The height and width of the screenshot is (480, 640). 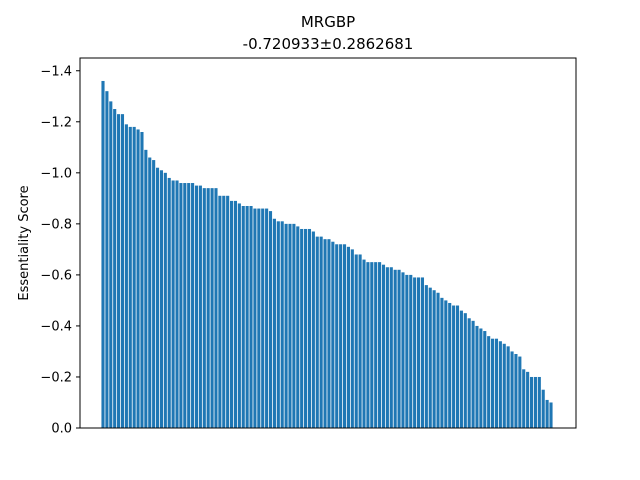 What do you see at coordinates (61, 429) in the screenshot?
I see `y-tick-label: 0.0` at bounding box center [61, 429].